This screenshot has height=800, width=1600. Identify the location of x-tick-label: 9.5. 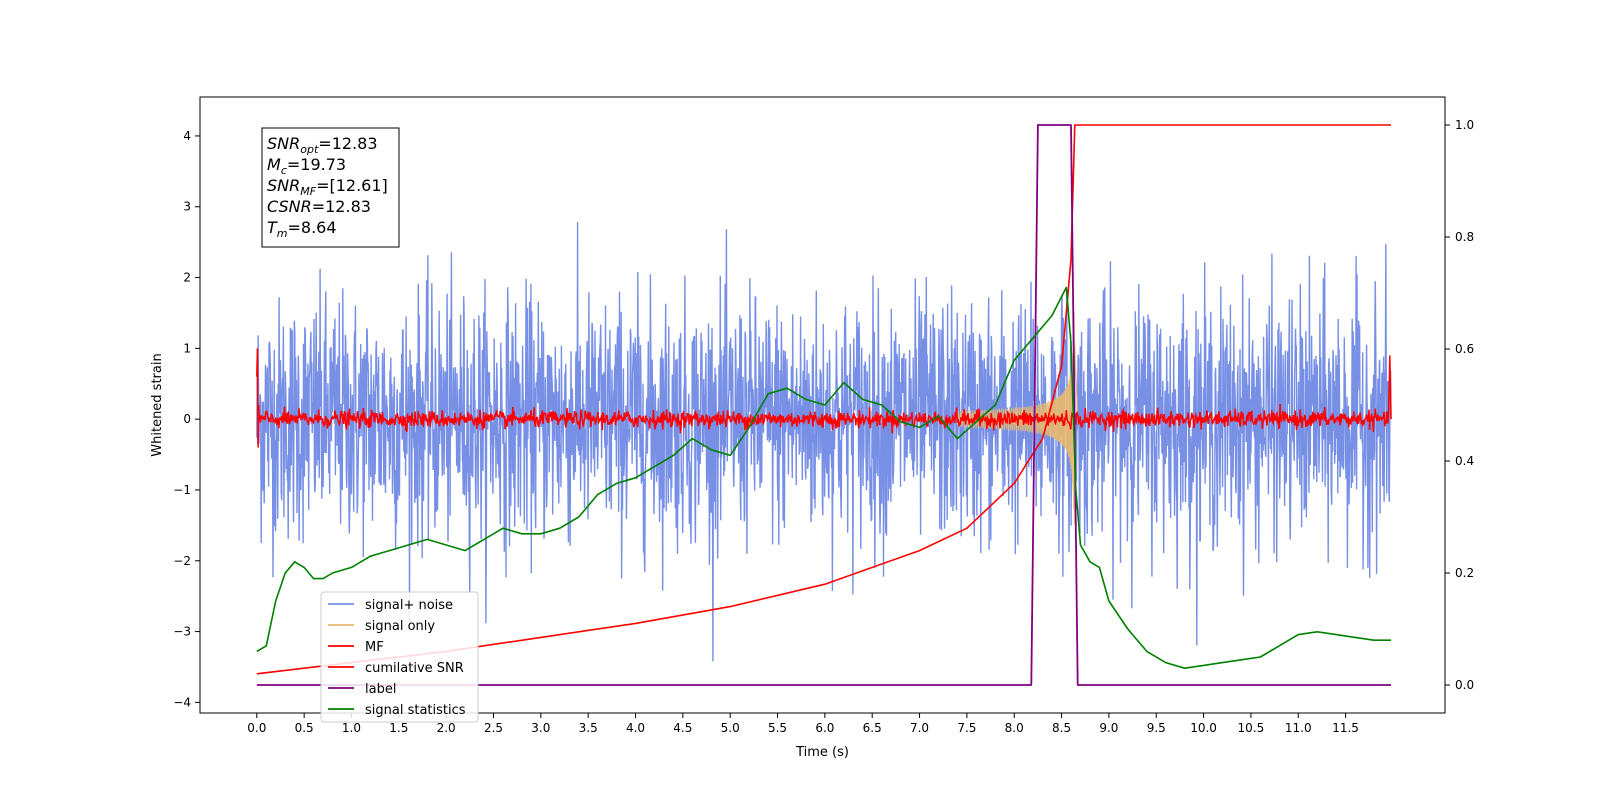
(1156, 728).